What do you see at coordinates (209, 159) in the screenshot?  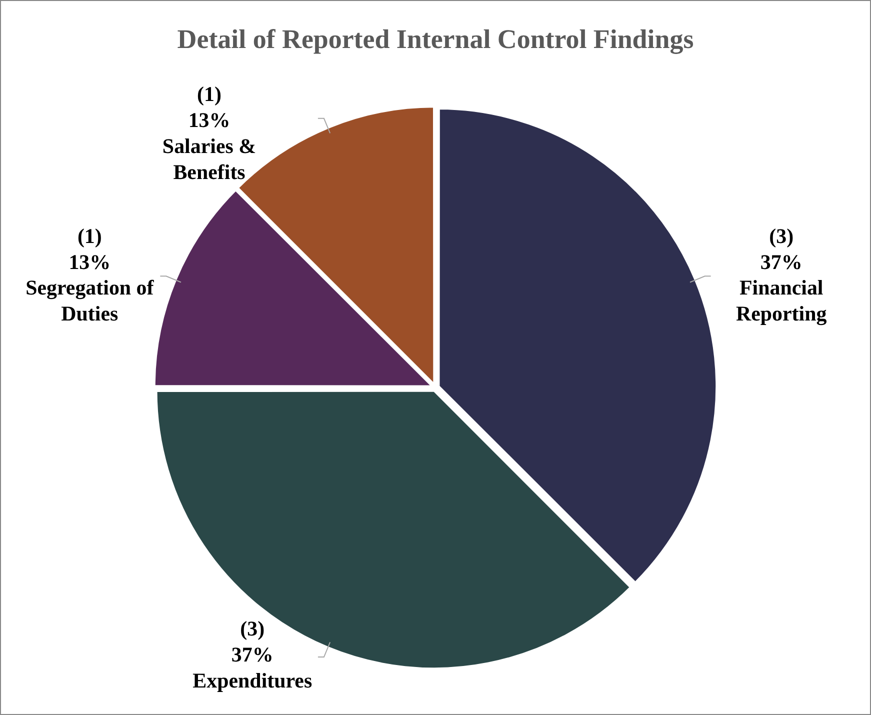 I see `slice-label: Salaries & Benefits` at bounding box center [209, 159].